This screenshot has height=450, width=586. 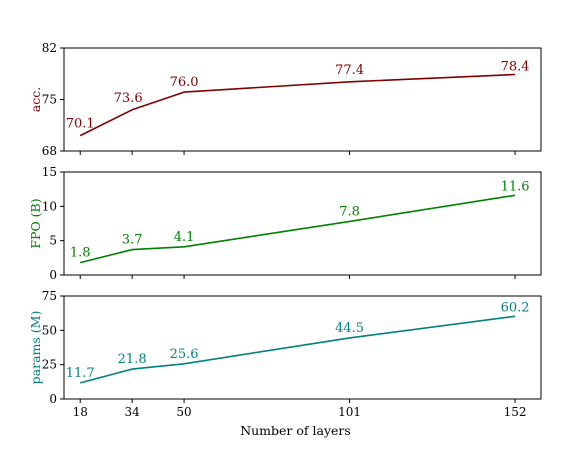 What do you see at coordinates (53, 399) in the screenshot?
I see `y-tick-label-3-1: 0` at bounding box center [53, 399].